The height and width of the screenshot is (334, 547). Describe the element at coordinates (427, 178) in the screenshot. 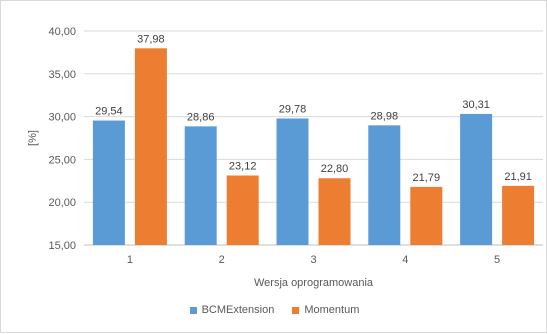

I see `data-label: 21,79` at that location.